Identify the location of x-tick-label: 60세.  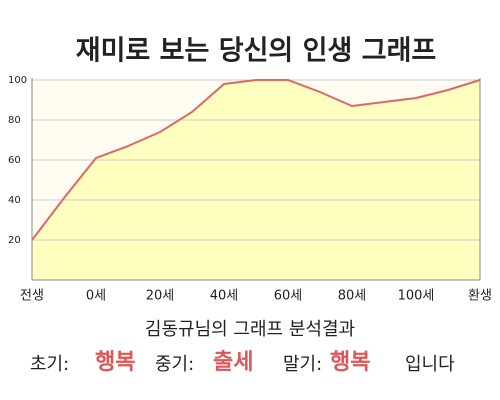
(288, 296).